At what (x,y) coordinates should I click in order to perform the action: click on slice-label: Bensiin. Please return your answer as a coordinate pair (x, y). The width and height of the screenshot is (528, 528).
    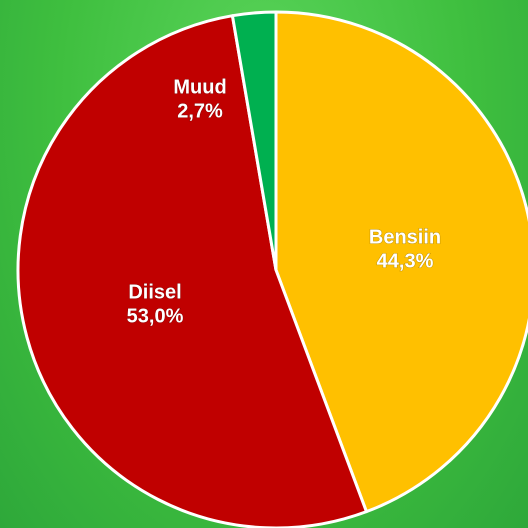
    Looking at the image, I should click on (405, 237).